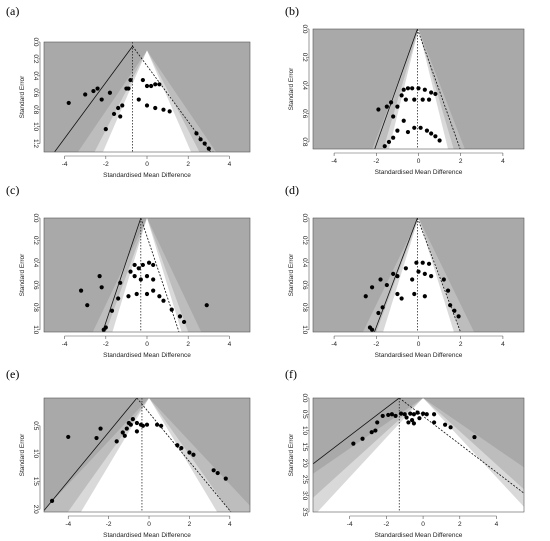 The width and height of the screenshot is (550, 541). What do you see at coordinates (35, 481) in the screenshot?
I see `y-tick-label: 1.5` at bounding box center [35, 481].